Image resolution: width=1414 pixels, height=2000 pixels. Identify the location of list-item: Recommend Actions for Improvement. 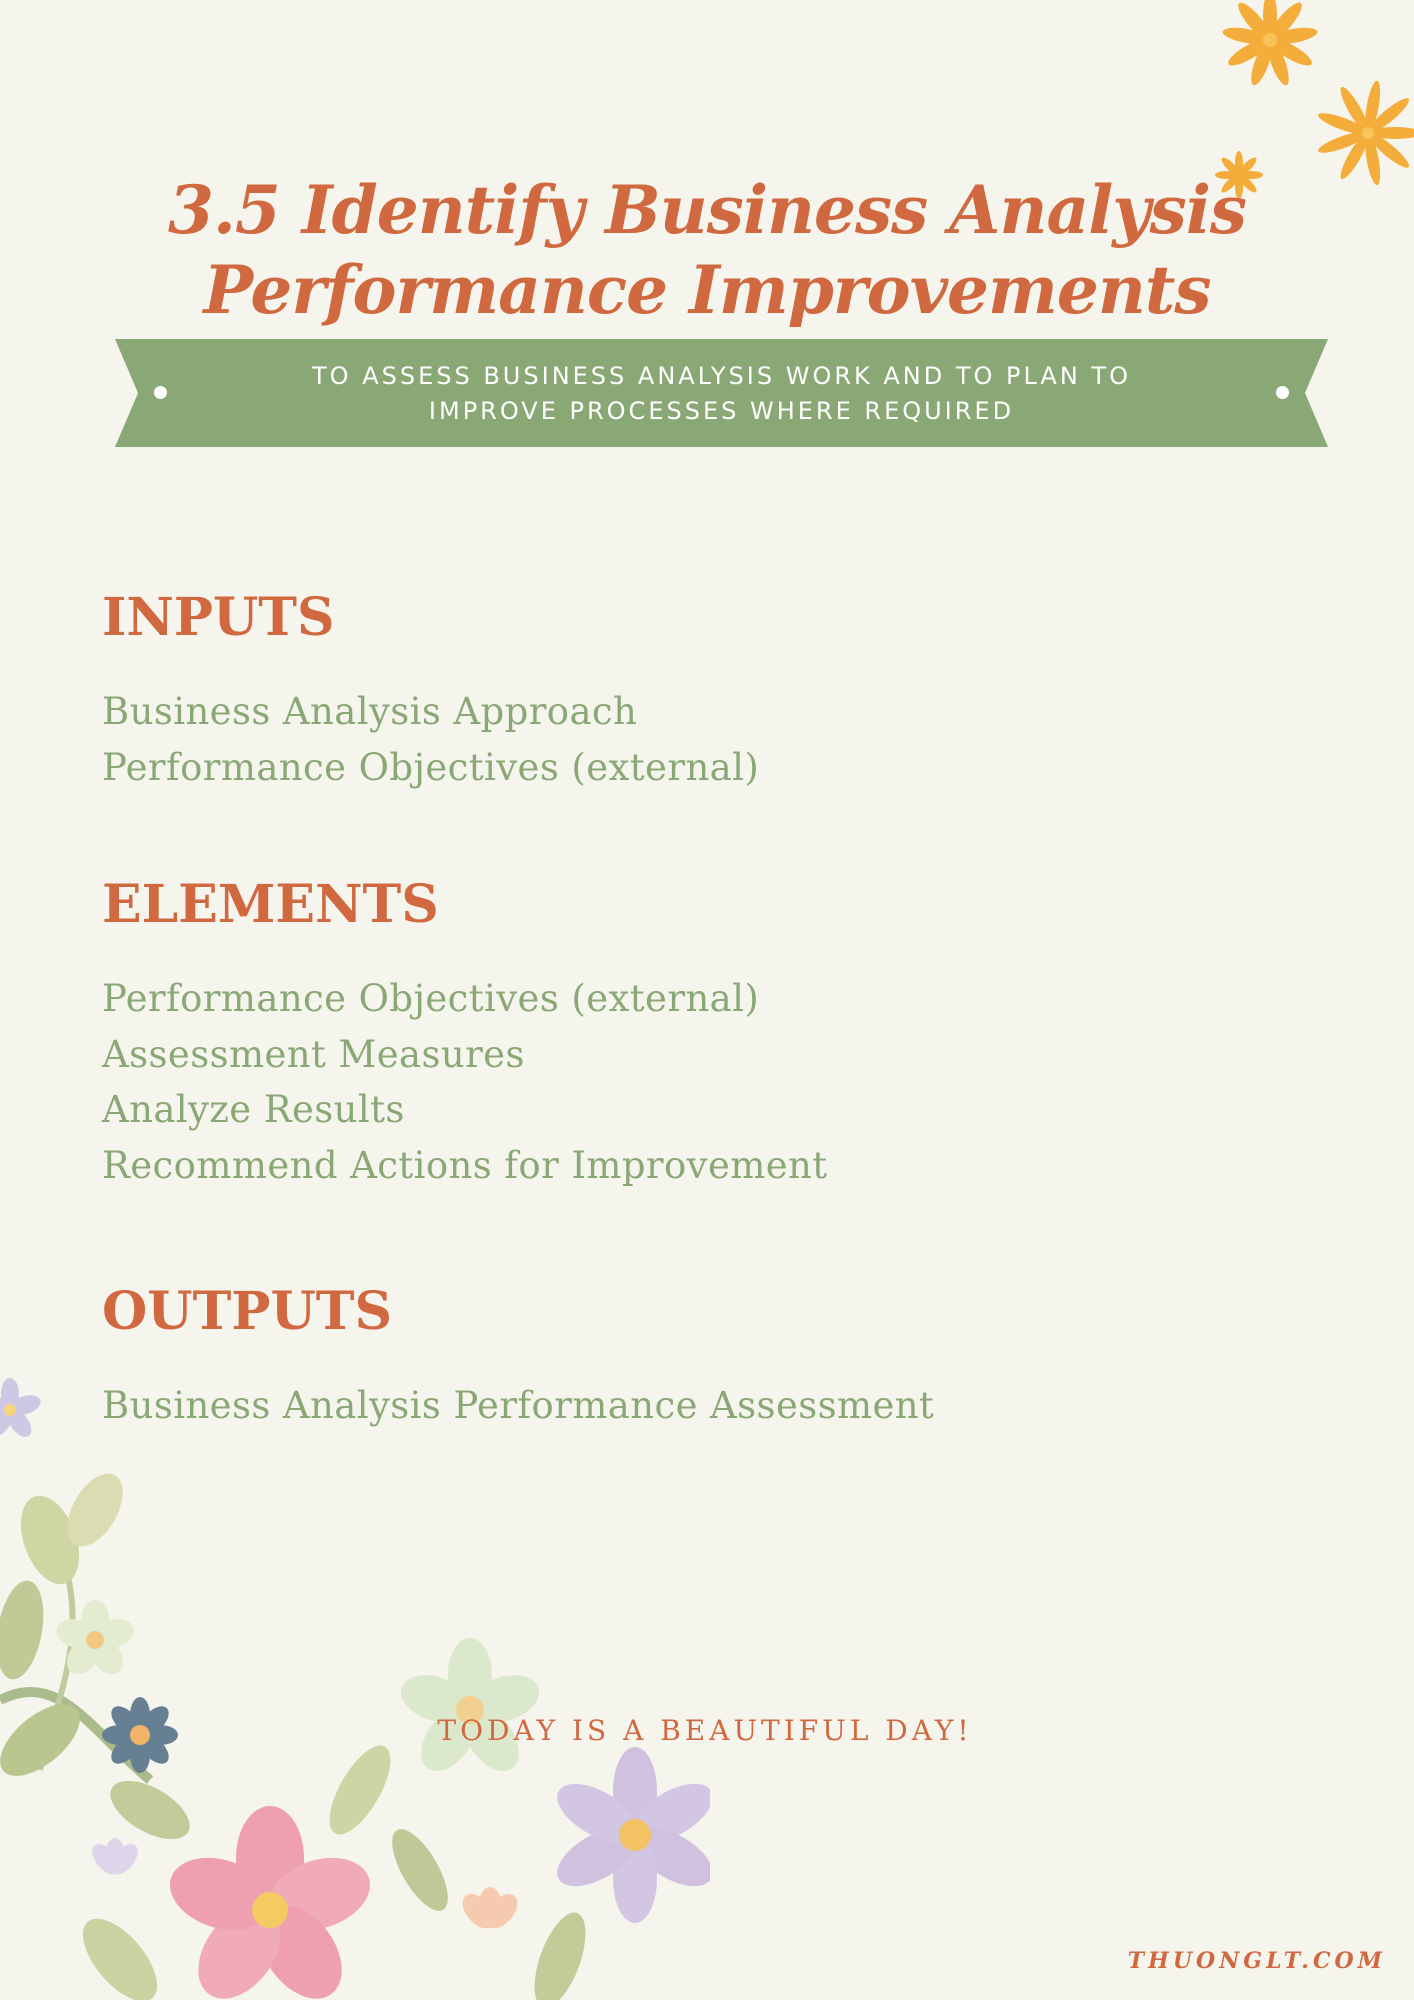
(465, 1165).